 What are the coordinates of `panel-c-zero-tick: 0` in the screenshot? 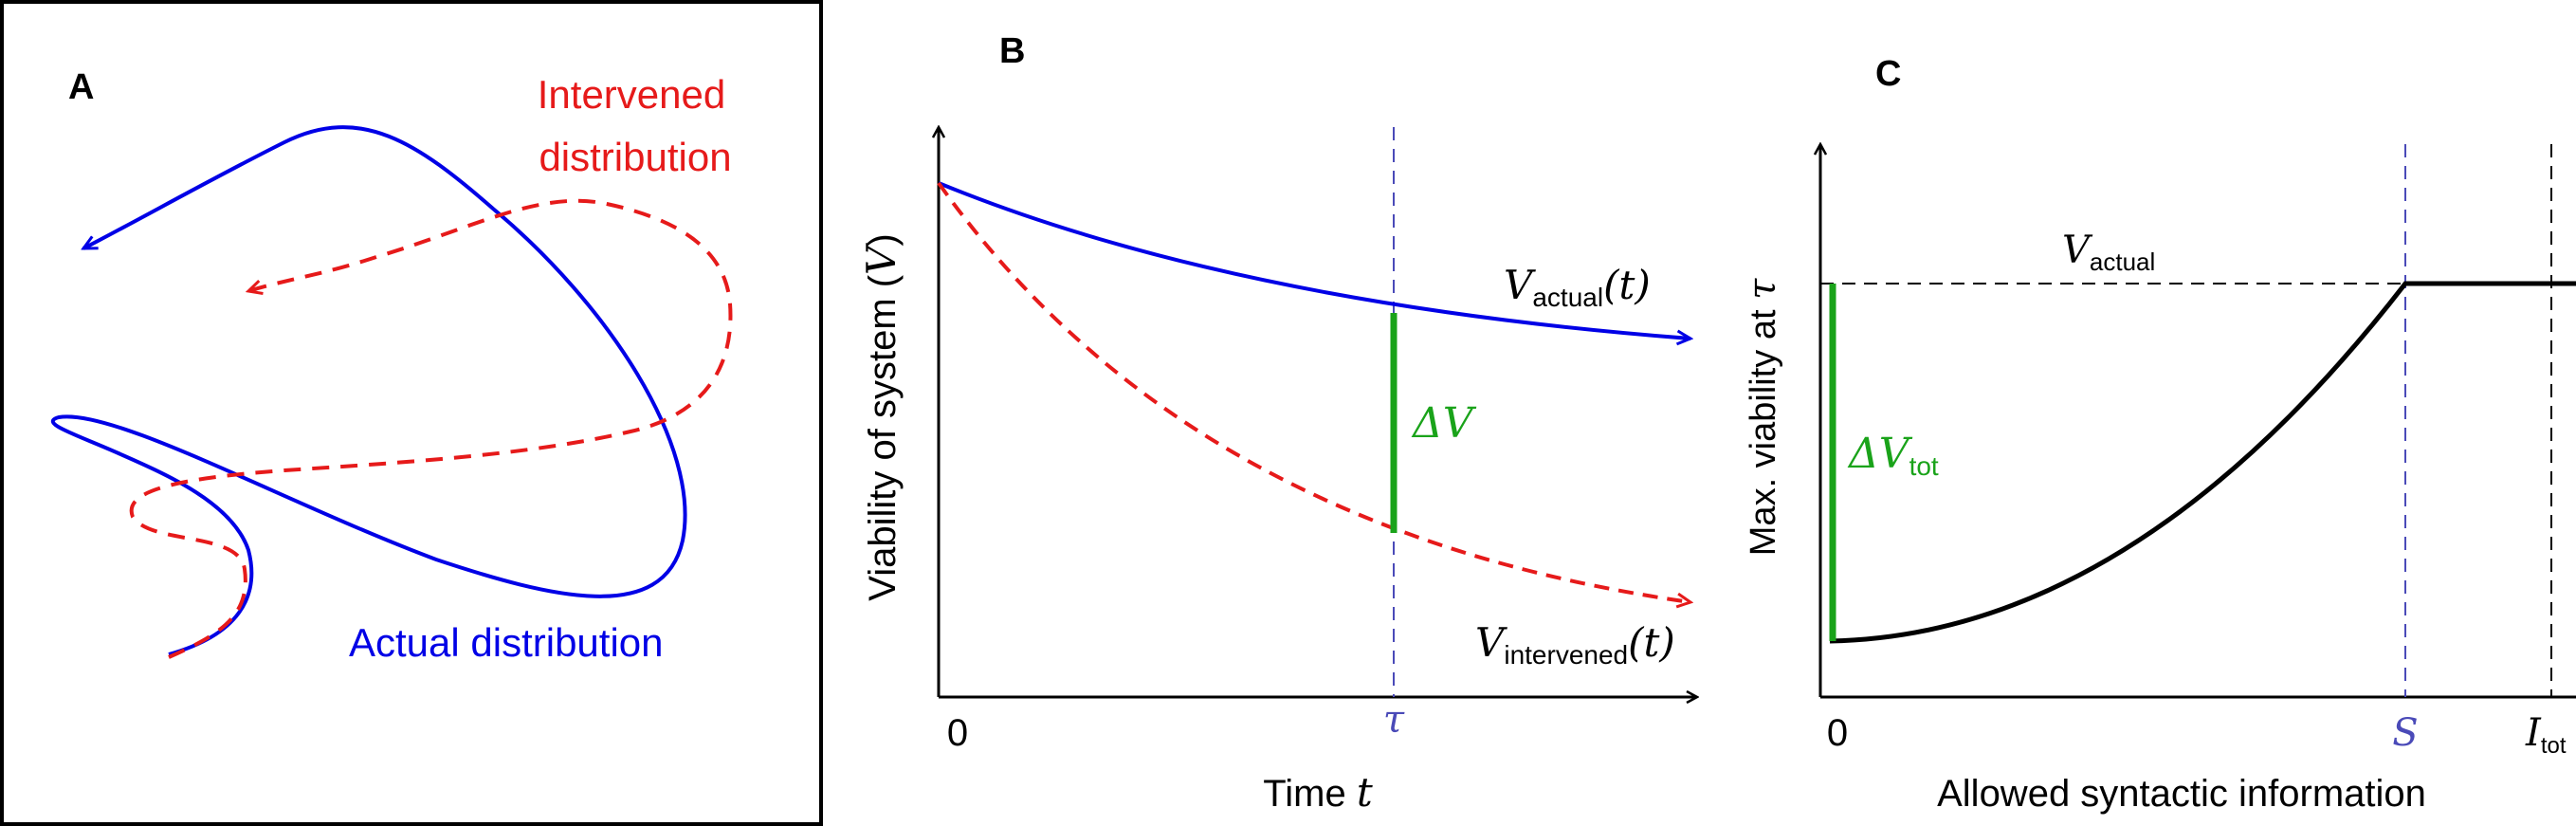 It's located at (1837, 733).